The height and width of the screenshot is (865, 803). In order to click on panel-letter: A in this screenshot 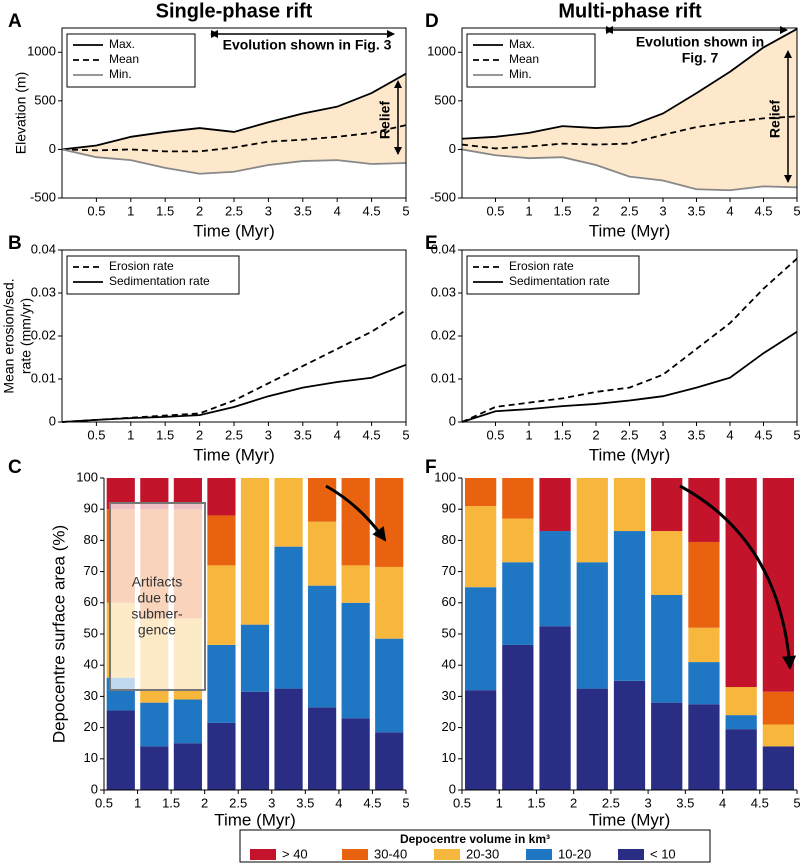, I will do `click(15, 21)`.